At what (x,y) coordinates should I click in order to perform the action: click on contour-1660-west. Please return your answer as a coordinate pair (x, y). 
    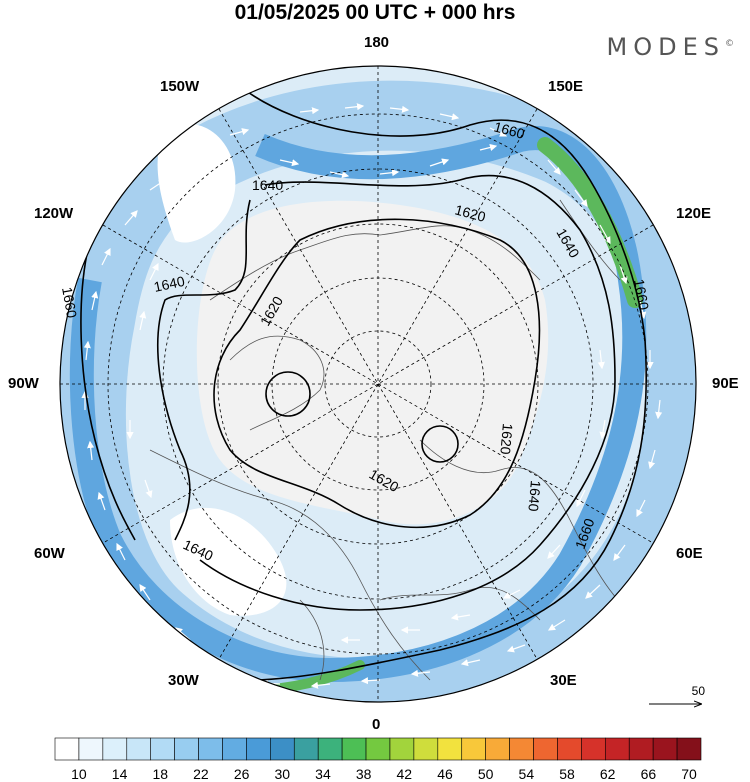
    Looking at the image, I should click on (108, 390).